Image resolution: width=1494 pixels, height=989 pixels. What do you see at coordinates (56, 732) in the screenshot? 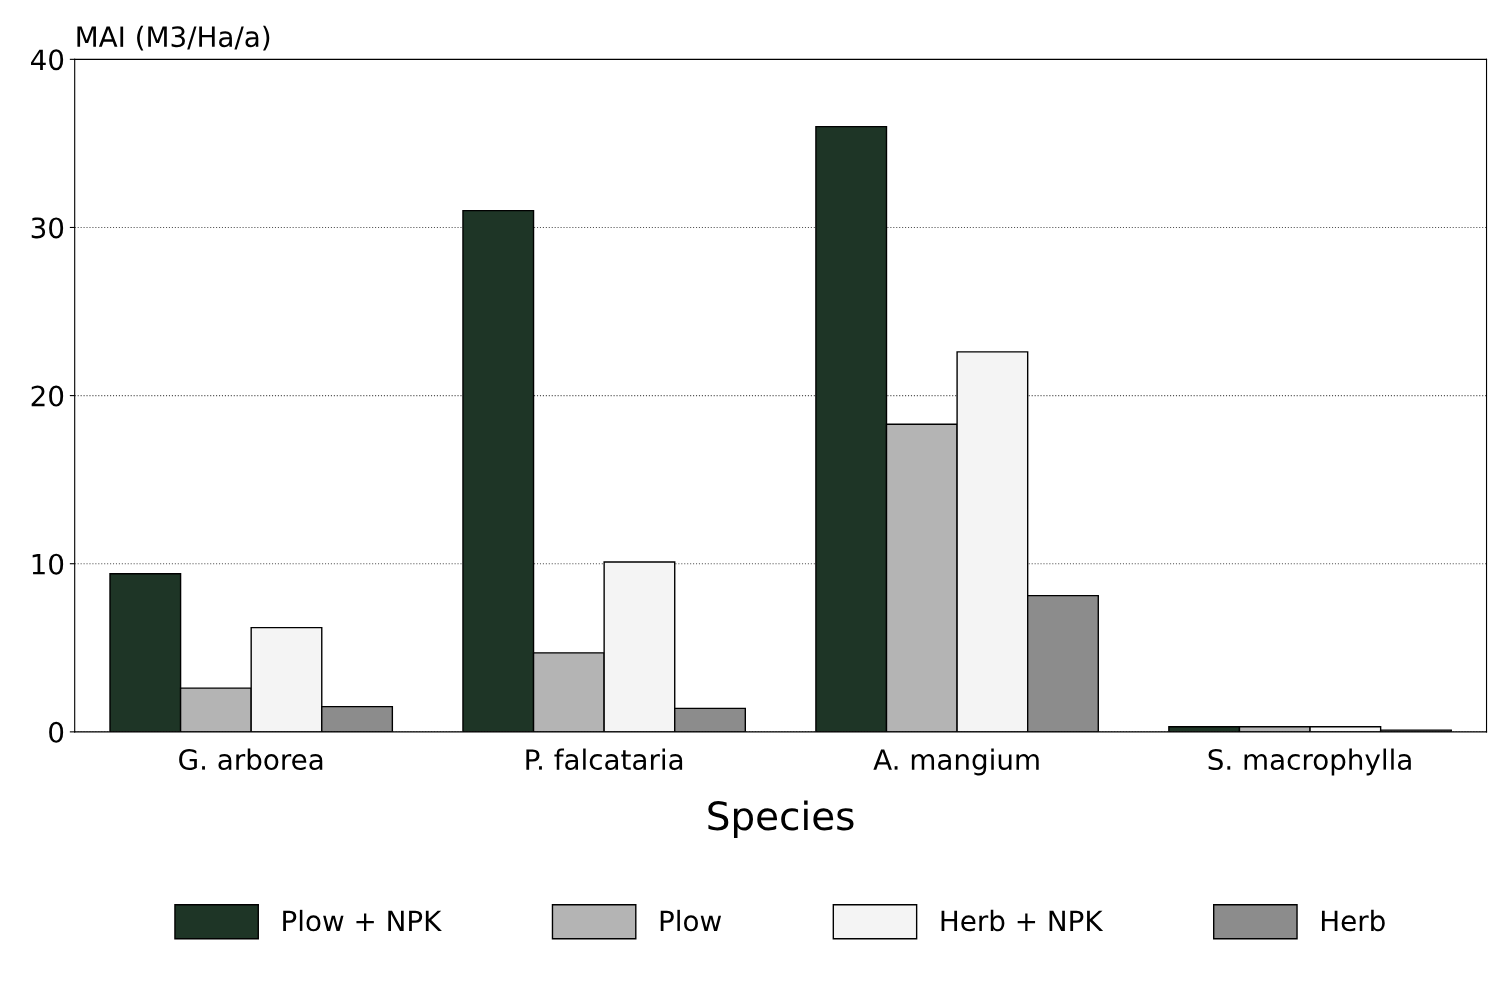
I see `y-tick-label: 0` at bounding box center [56, 732].